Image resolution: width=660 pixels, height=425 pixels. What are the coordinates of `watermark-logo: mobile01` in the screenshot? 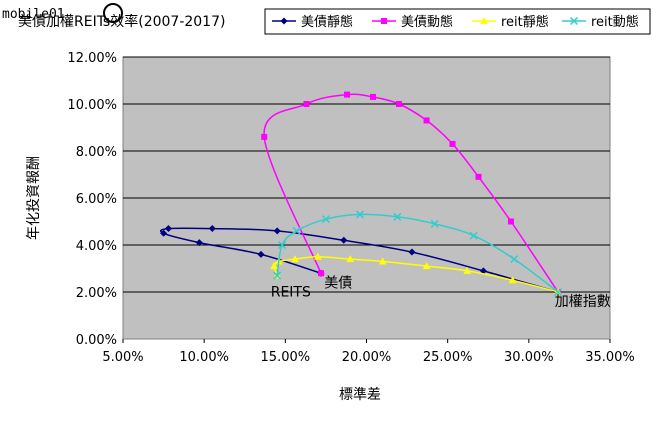 It's located at (62, 13).